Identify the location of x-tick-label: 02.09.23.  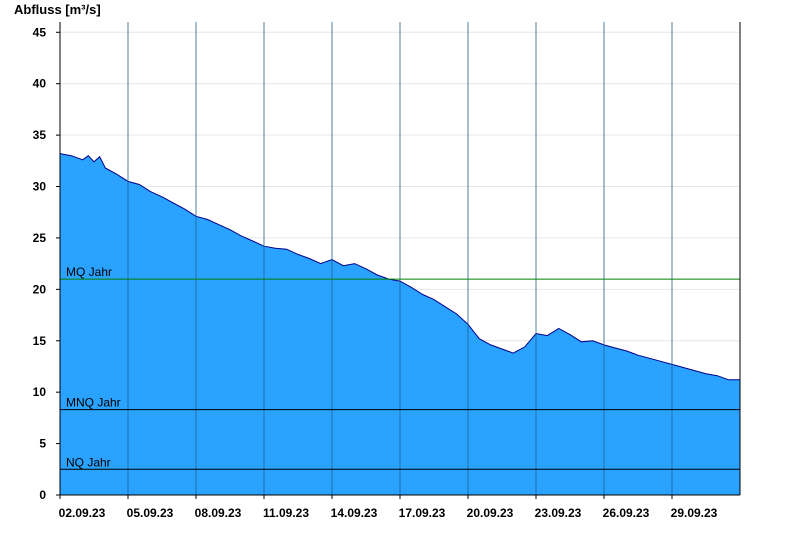
(82, 513).